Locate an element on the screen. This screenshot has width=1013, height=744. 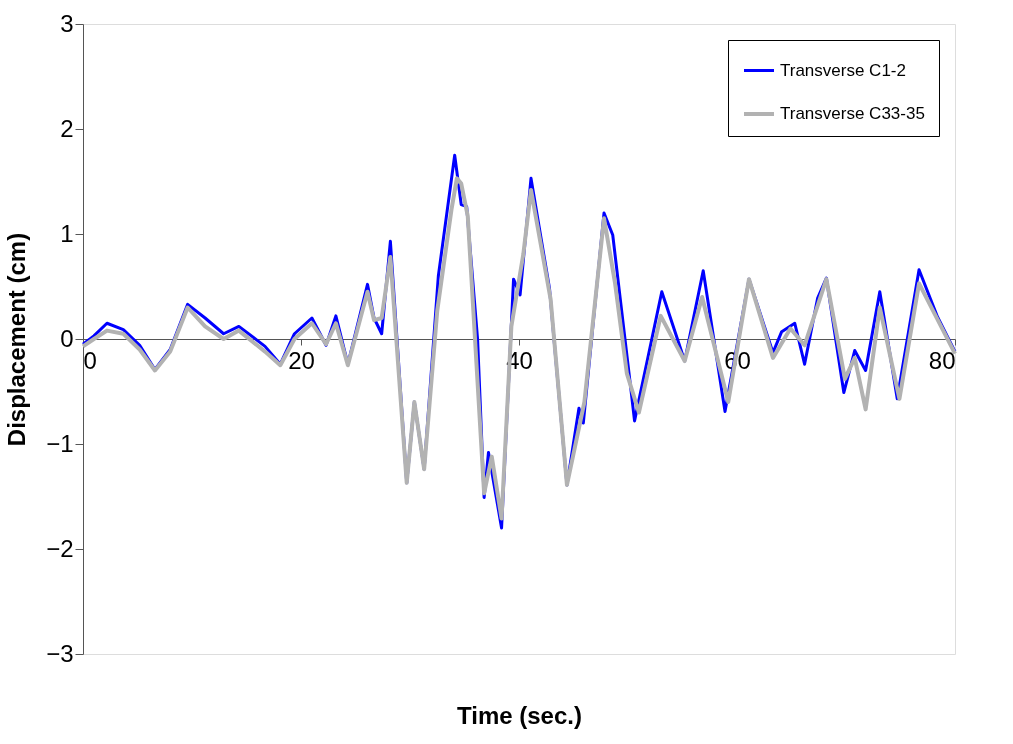
x-tick-label: 0 is located at coordinates (90, 360).